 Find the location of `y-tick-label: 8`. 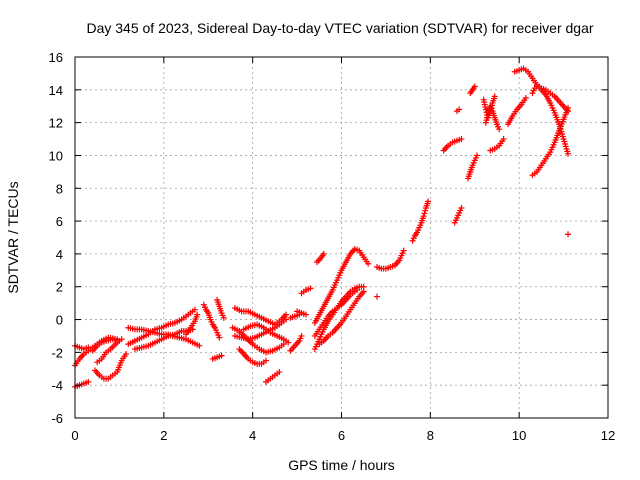

y-tick-label: 8 is located at coordinates (59, 188).